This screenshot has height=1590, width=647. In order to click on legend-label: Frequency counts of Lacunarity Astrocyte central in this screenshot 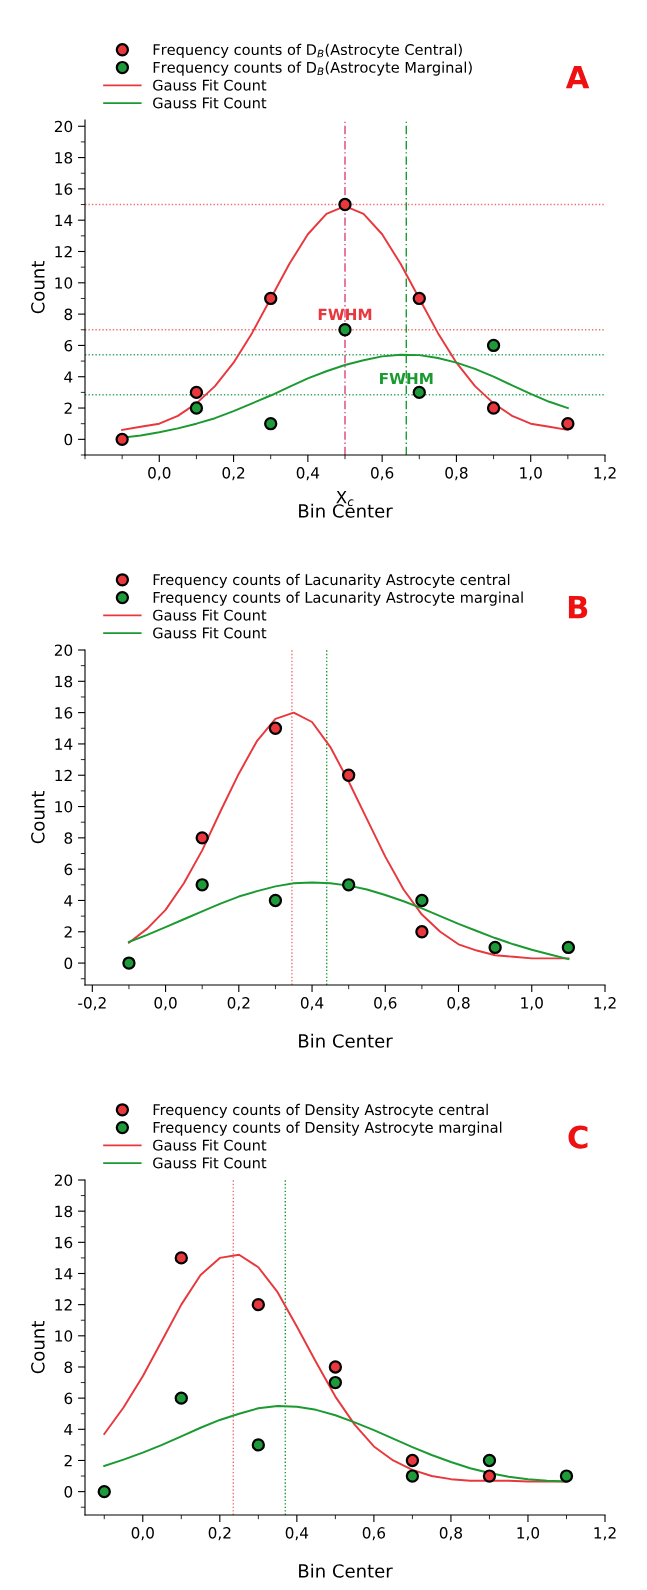, I will do `click(331, 580)`.